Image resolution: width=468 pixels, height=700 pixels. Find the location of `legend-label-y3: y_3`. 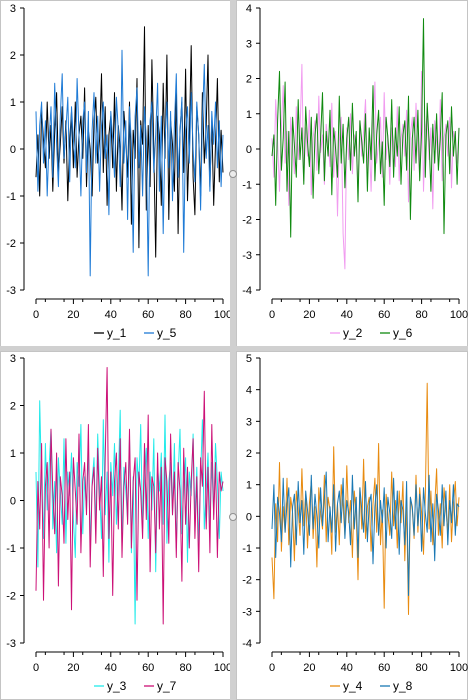

legend-label-y3: y_3 is located at coordinates (117, 686).